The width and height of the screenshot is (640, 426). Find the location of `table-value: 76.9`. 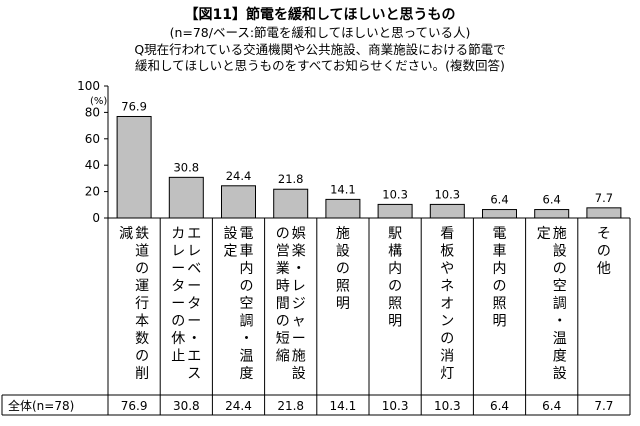

table-value: 76.9 is located at coordinates (134, 406).